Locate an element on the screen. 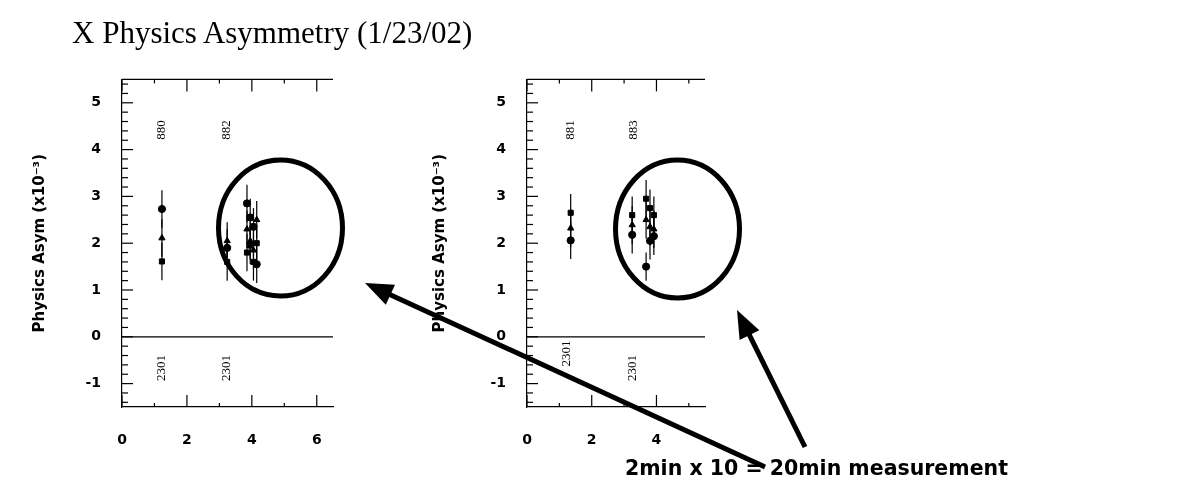 Image resolution: width=1190 pixels, height=496 pixels. annotation: 882 is located at coordinates (226, 130).